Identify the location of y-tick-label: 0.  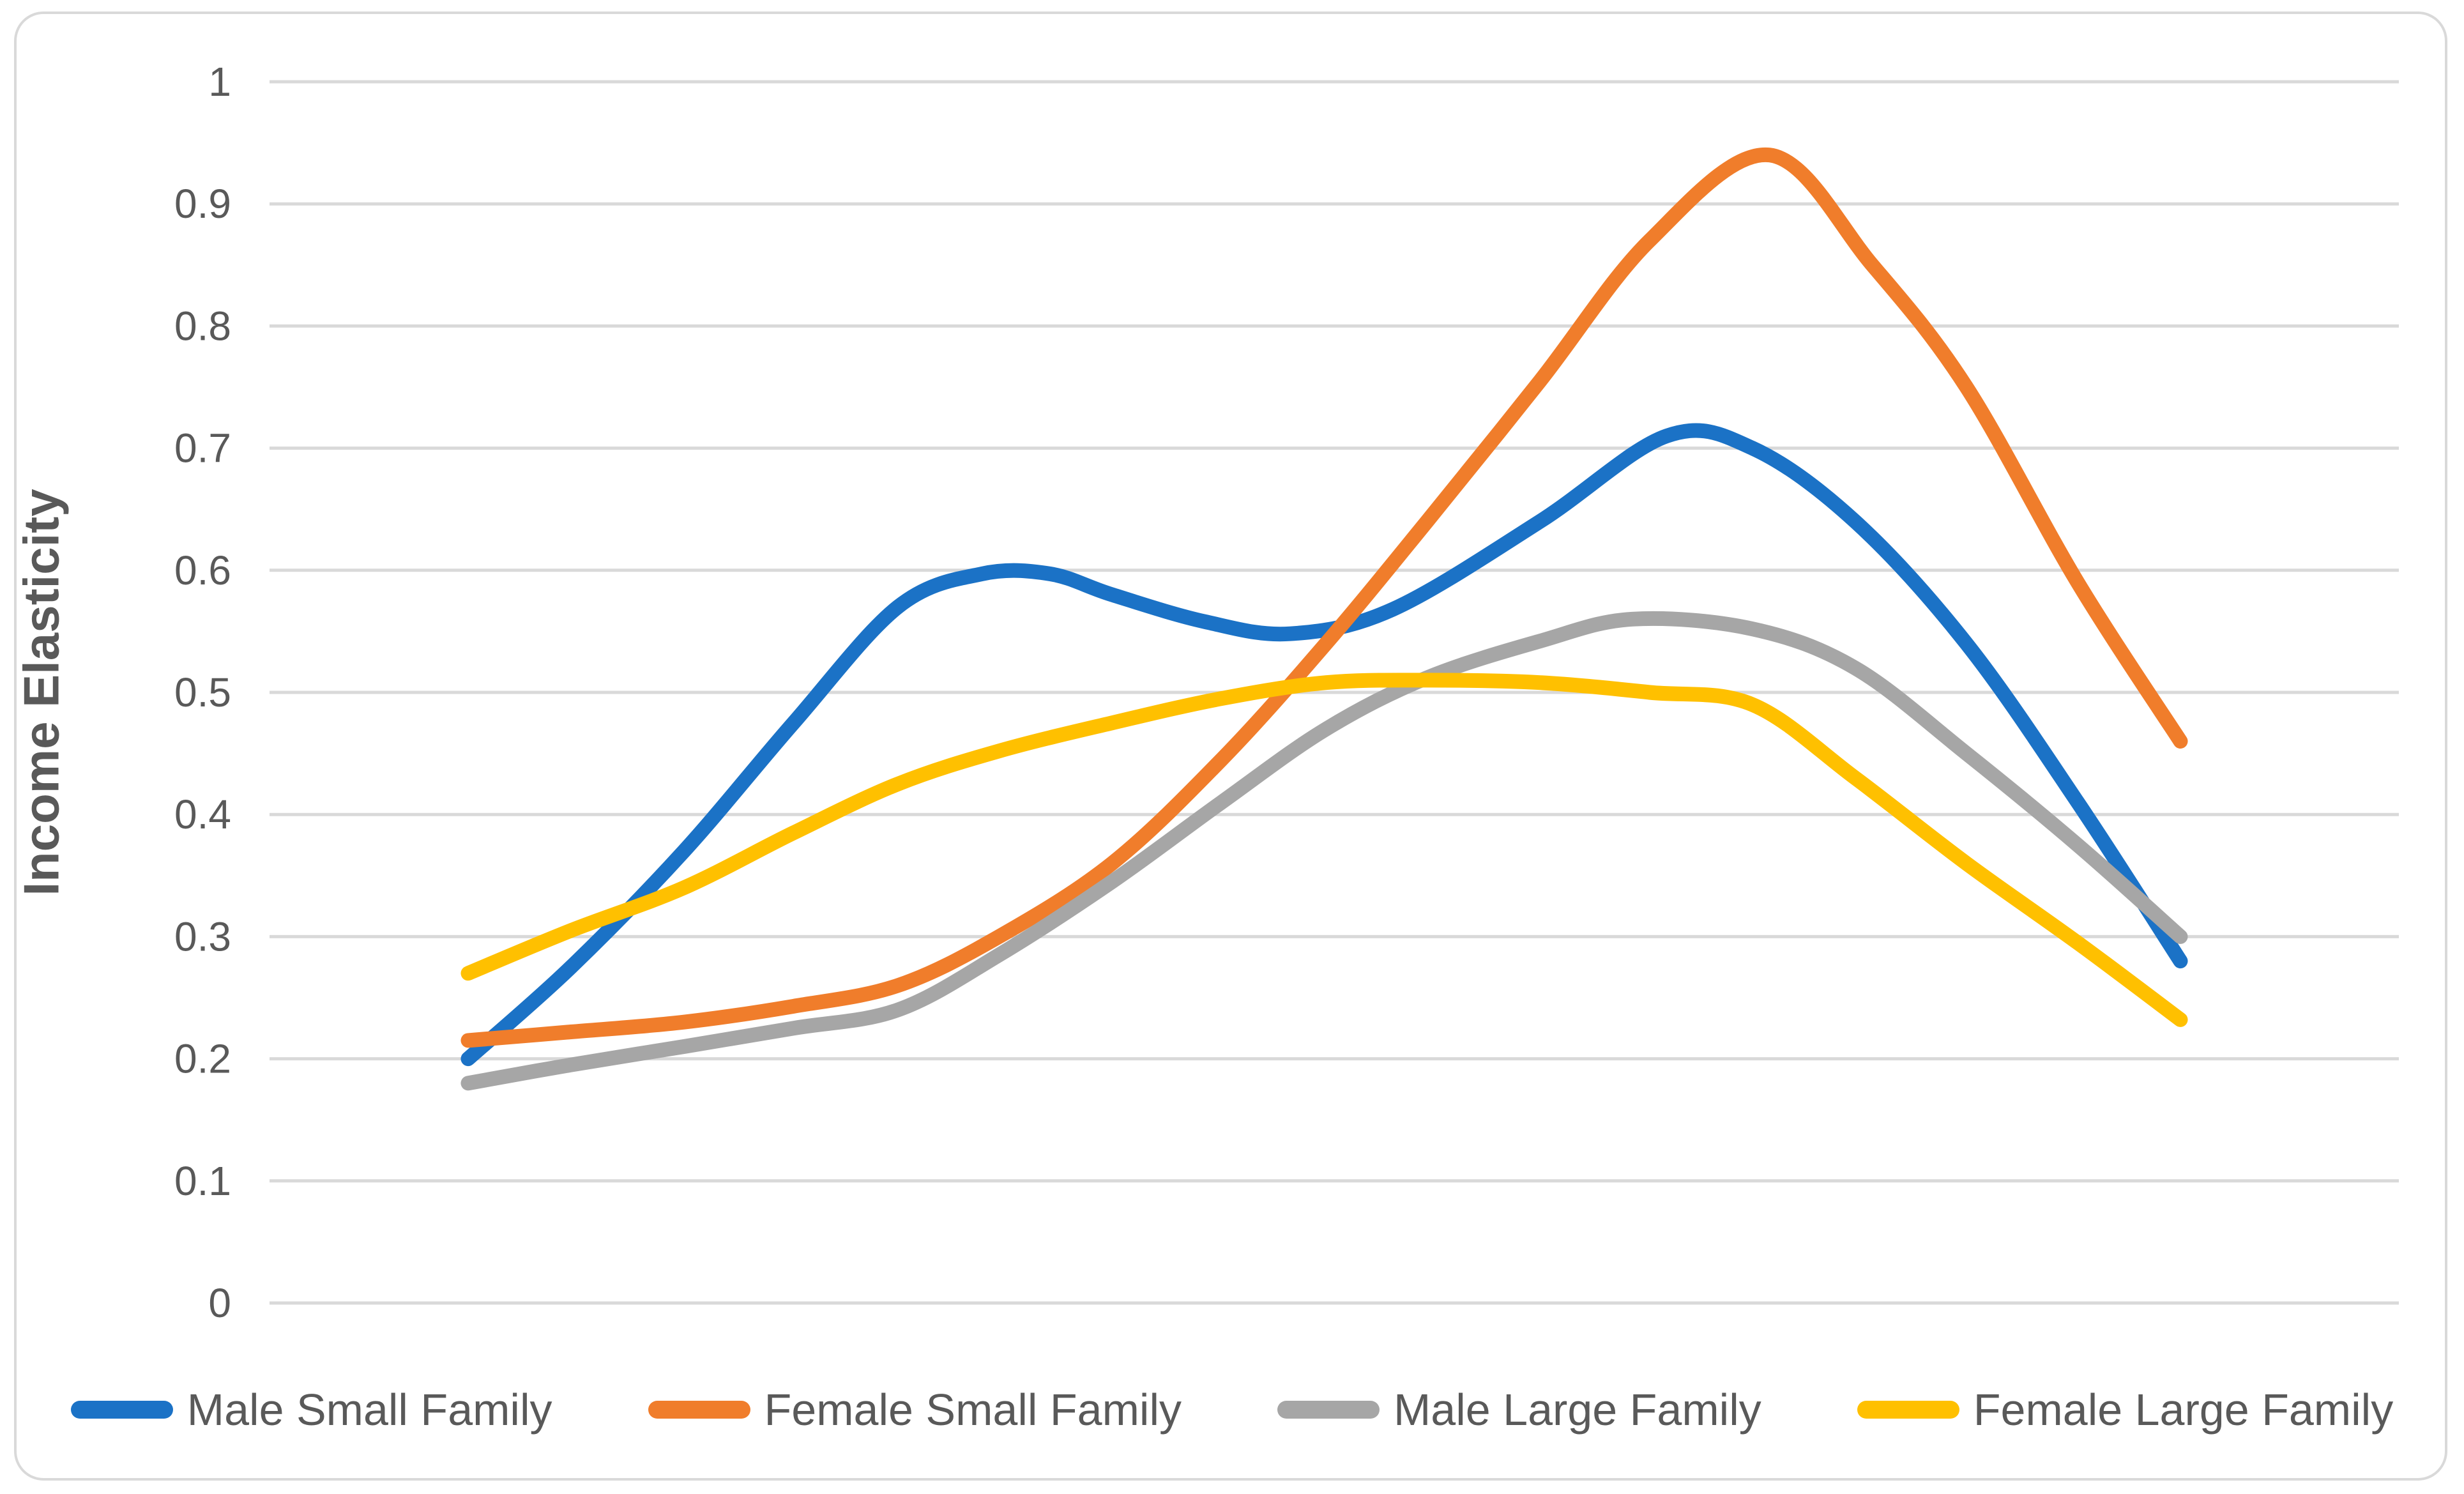
(219, 1303).